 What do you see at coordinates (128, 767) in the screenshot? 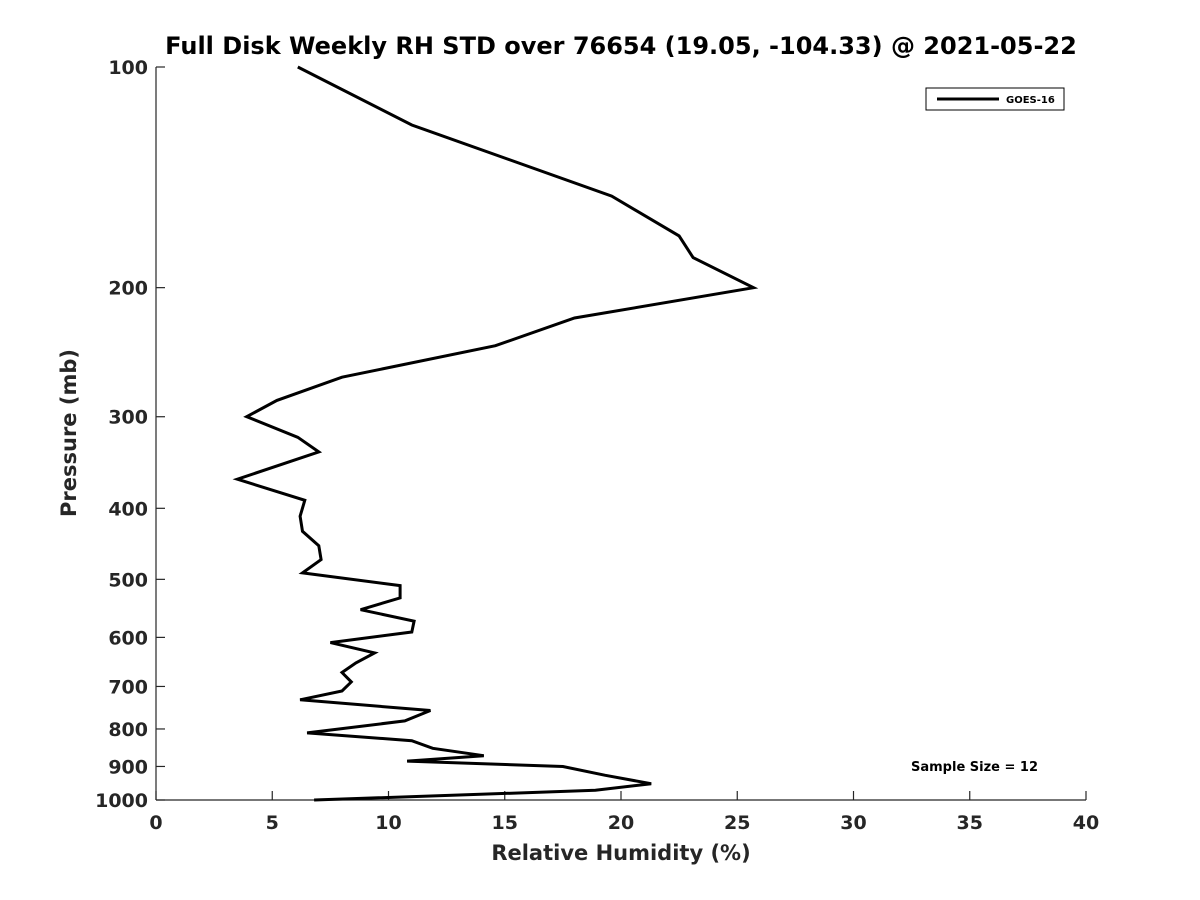
I see `y-tick-label: 900` at bounding box center [128, 767].